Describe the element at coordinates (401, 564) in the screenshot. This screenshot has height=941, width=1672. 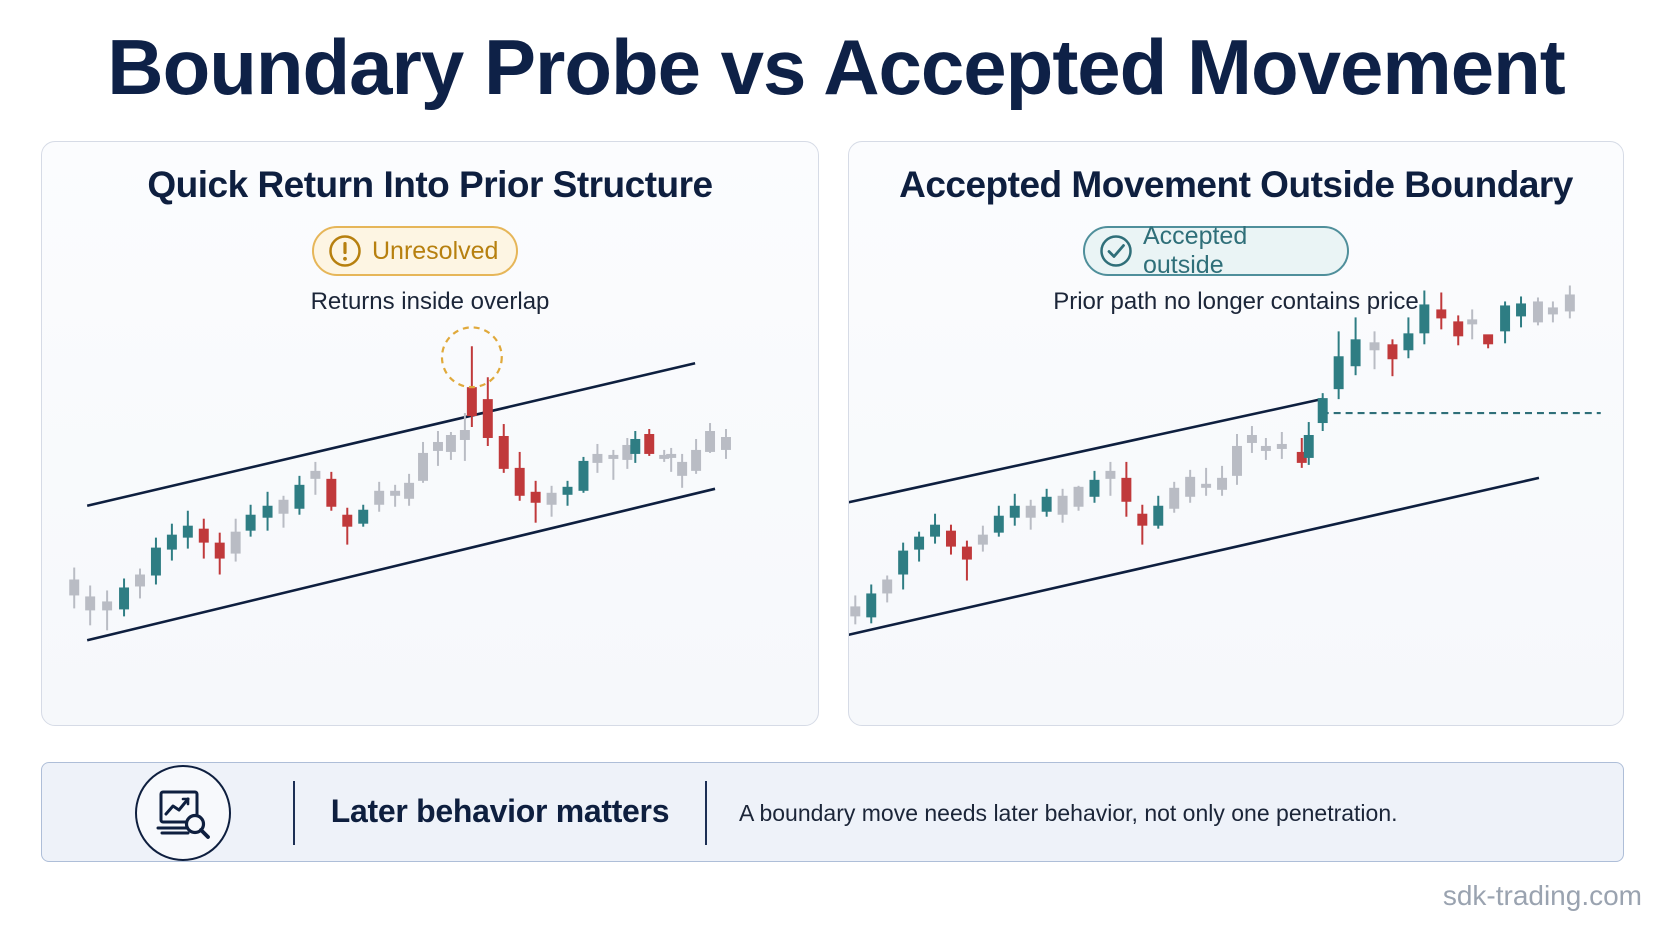
I see `lower-boundary-line` at that location.